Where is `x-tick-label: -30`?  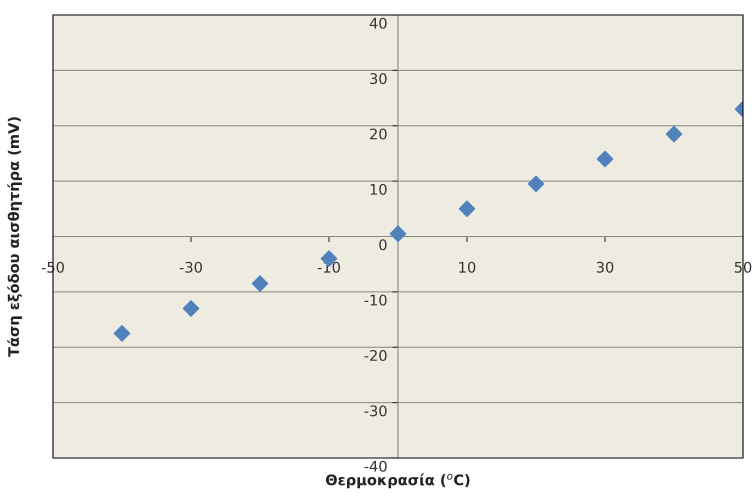 x-tick-label: -30 is located at coordinates (191, 267).